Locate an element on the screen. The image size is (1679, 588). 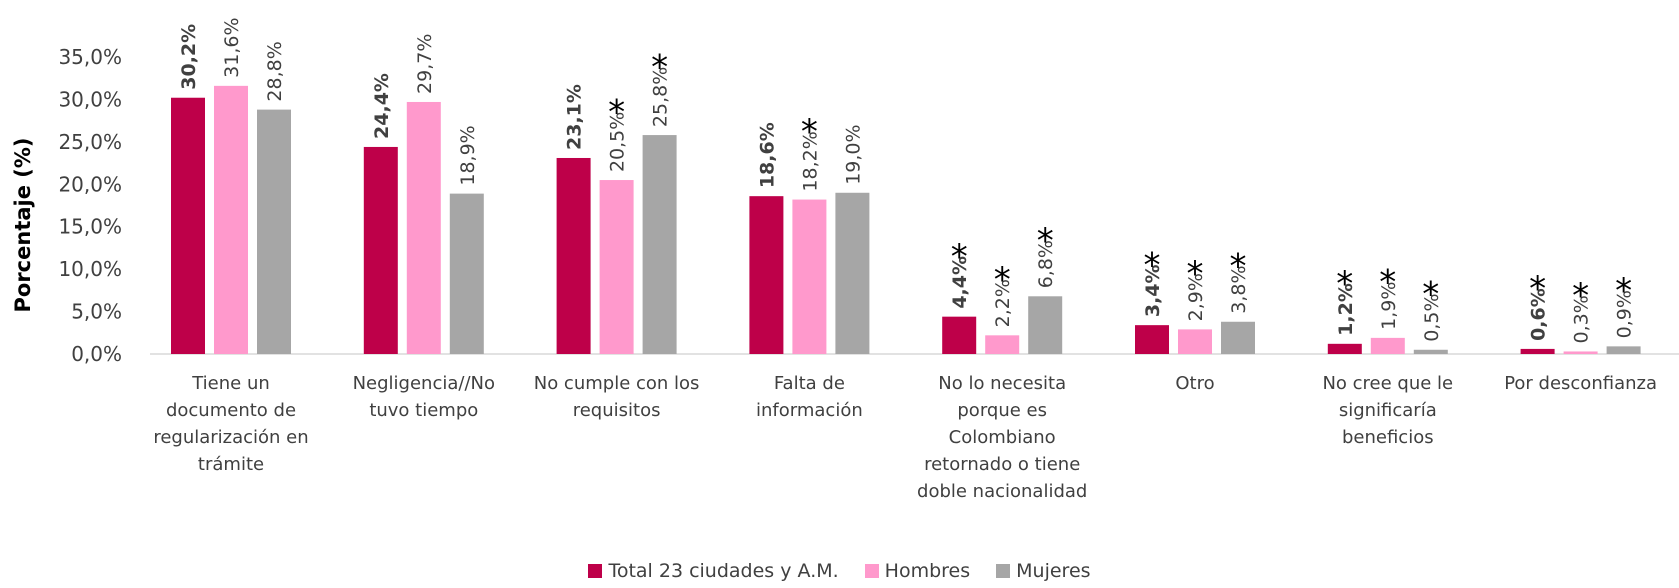
value-label: 18,9% is located at coordinates (468, 155).